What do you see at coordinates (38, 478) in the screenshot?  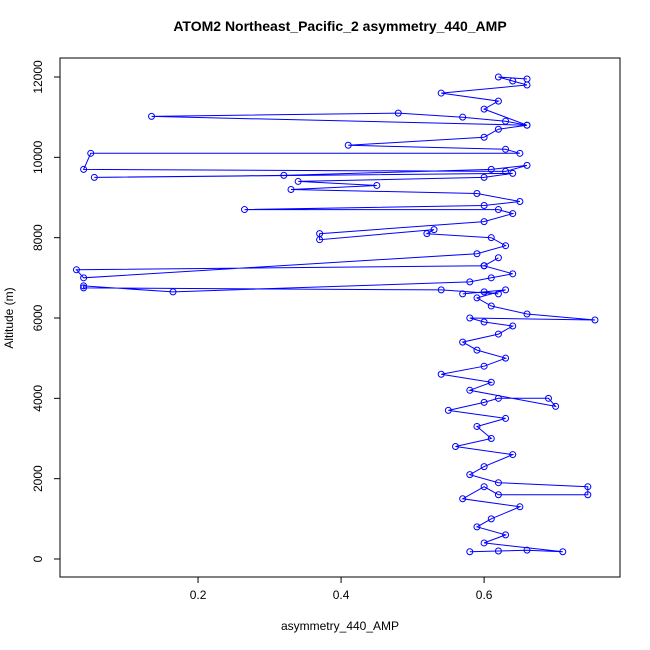 I see `y-tick-label: 2000` at bounding box center [38, 478].